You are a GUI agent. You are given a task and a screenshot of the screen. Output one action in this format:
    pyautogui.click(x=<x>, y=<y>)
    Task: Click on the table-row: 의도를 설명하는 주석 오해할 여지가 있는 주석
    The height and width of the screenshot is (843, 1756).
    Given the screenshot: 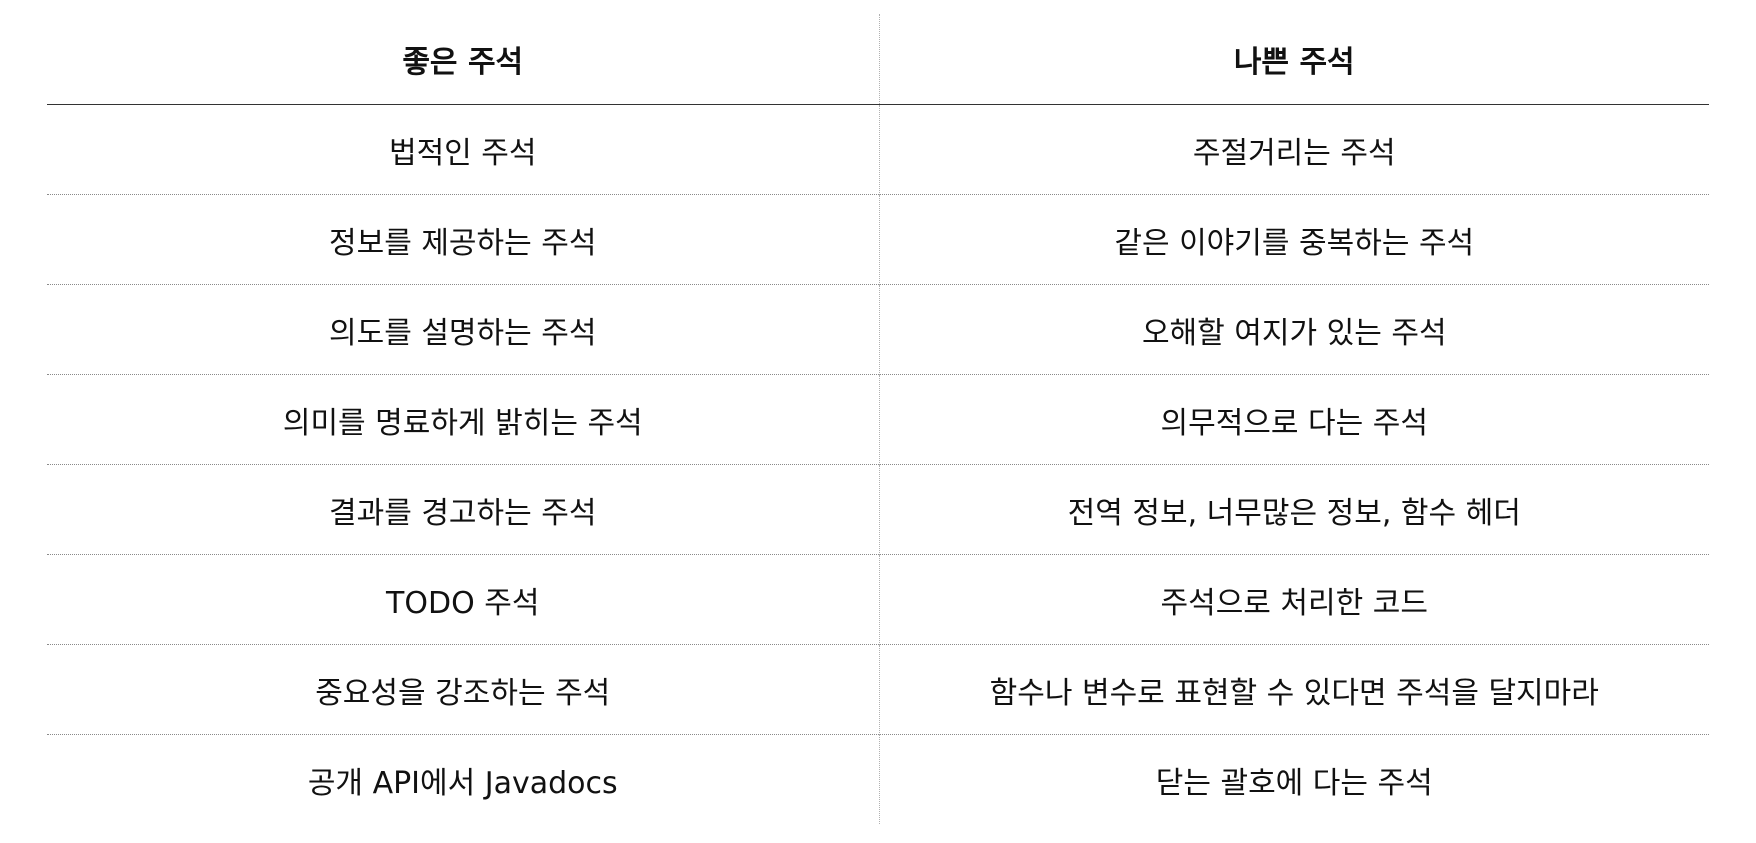 What is the action you would take?
    pyautogui.click(x=878, y=329)
    